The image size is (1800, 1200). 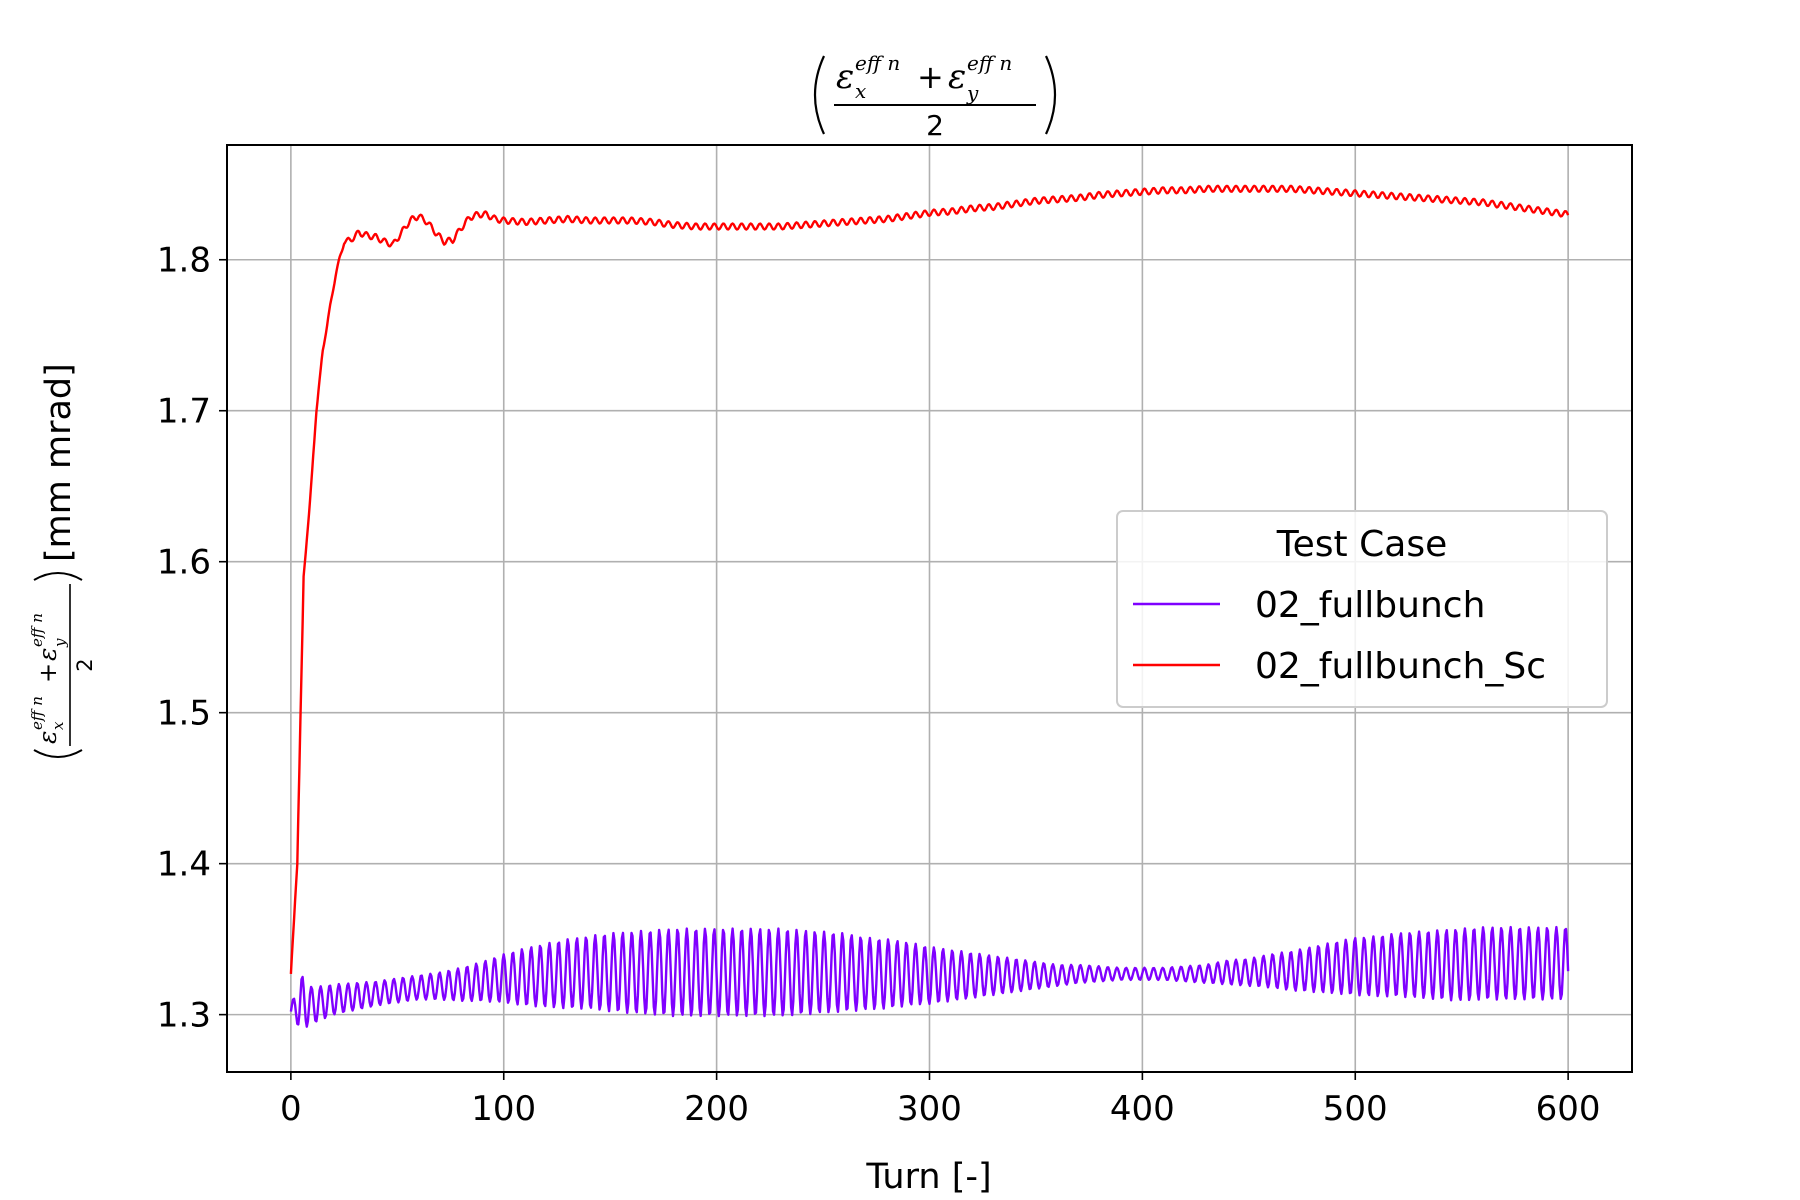 I want to click on x-tick-label: 300, so click(x=929, y=1109).